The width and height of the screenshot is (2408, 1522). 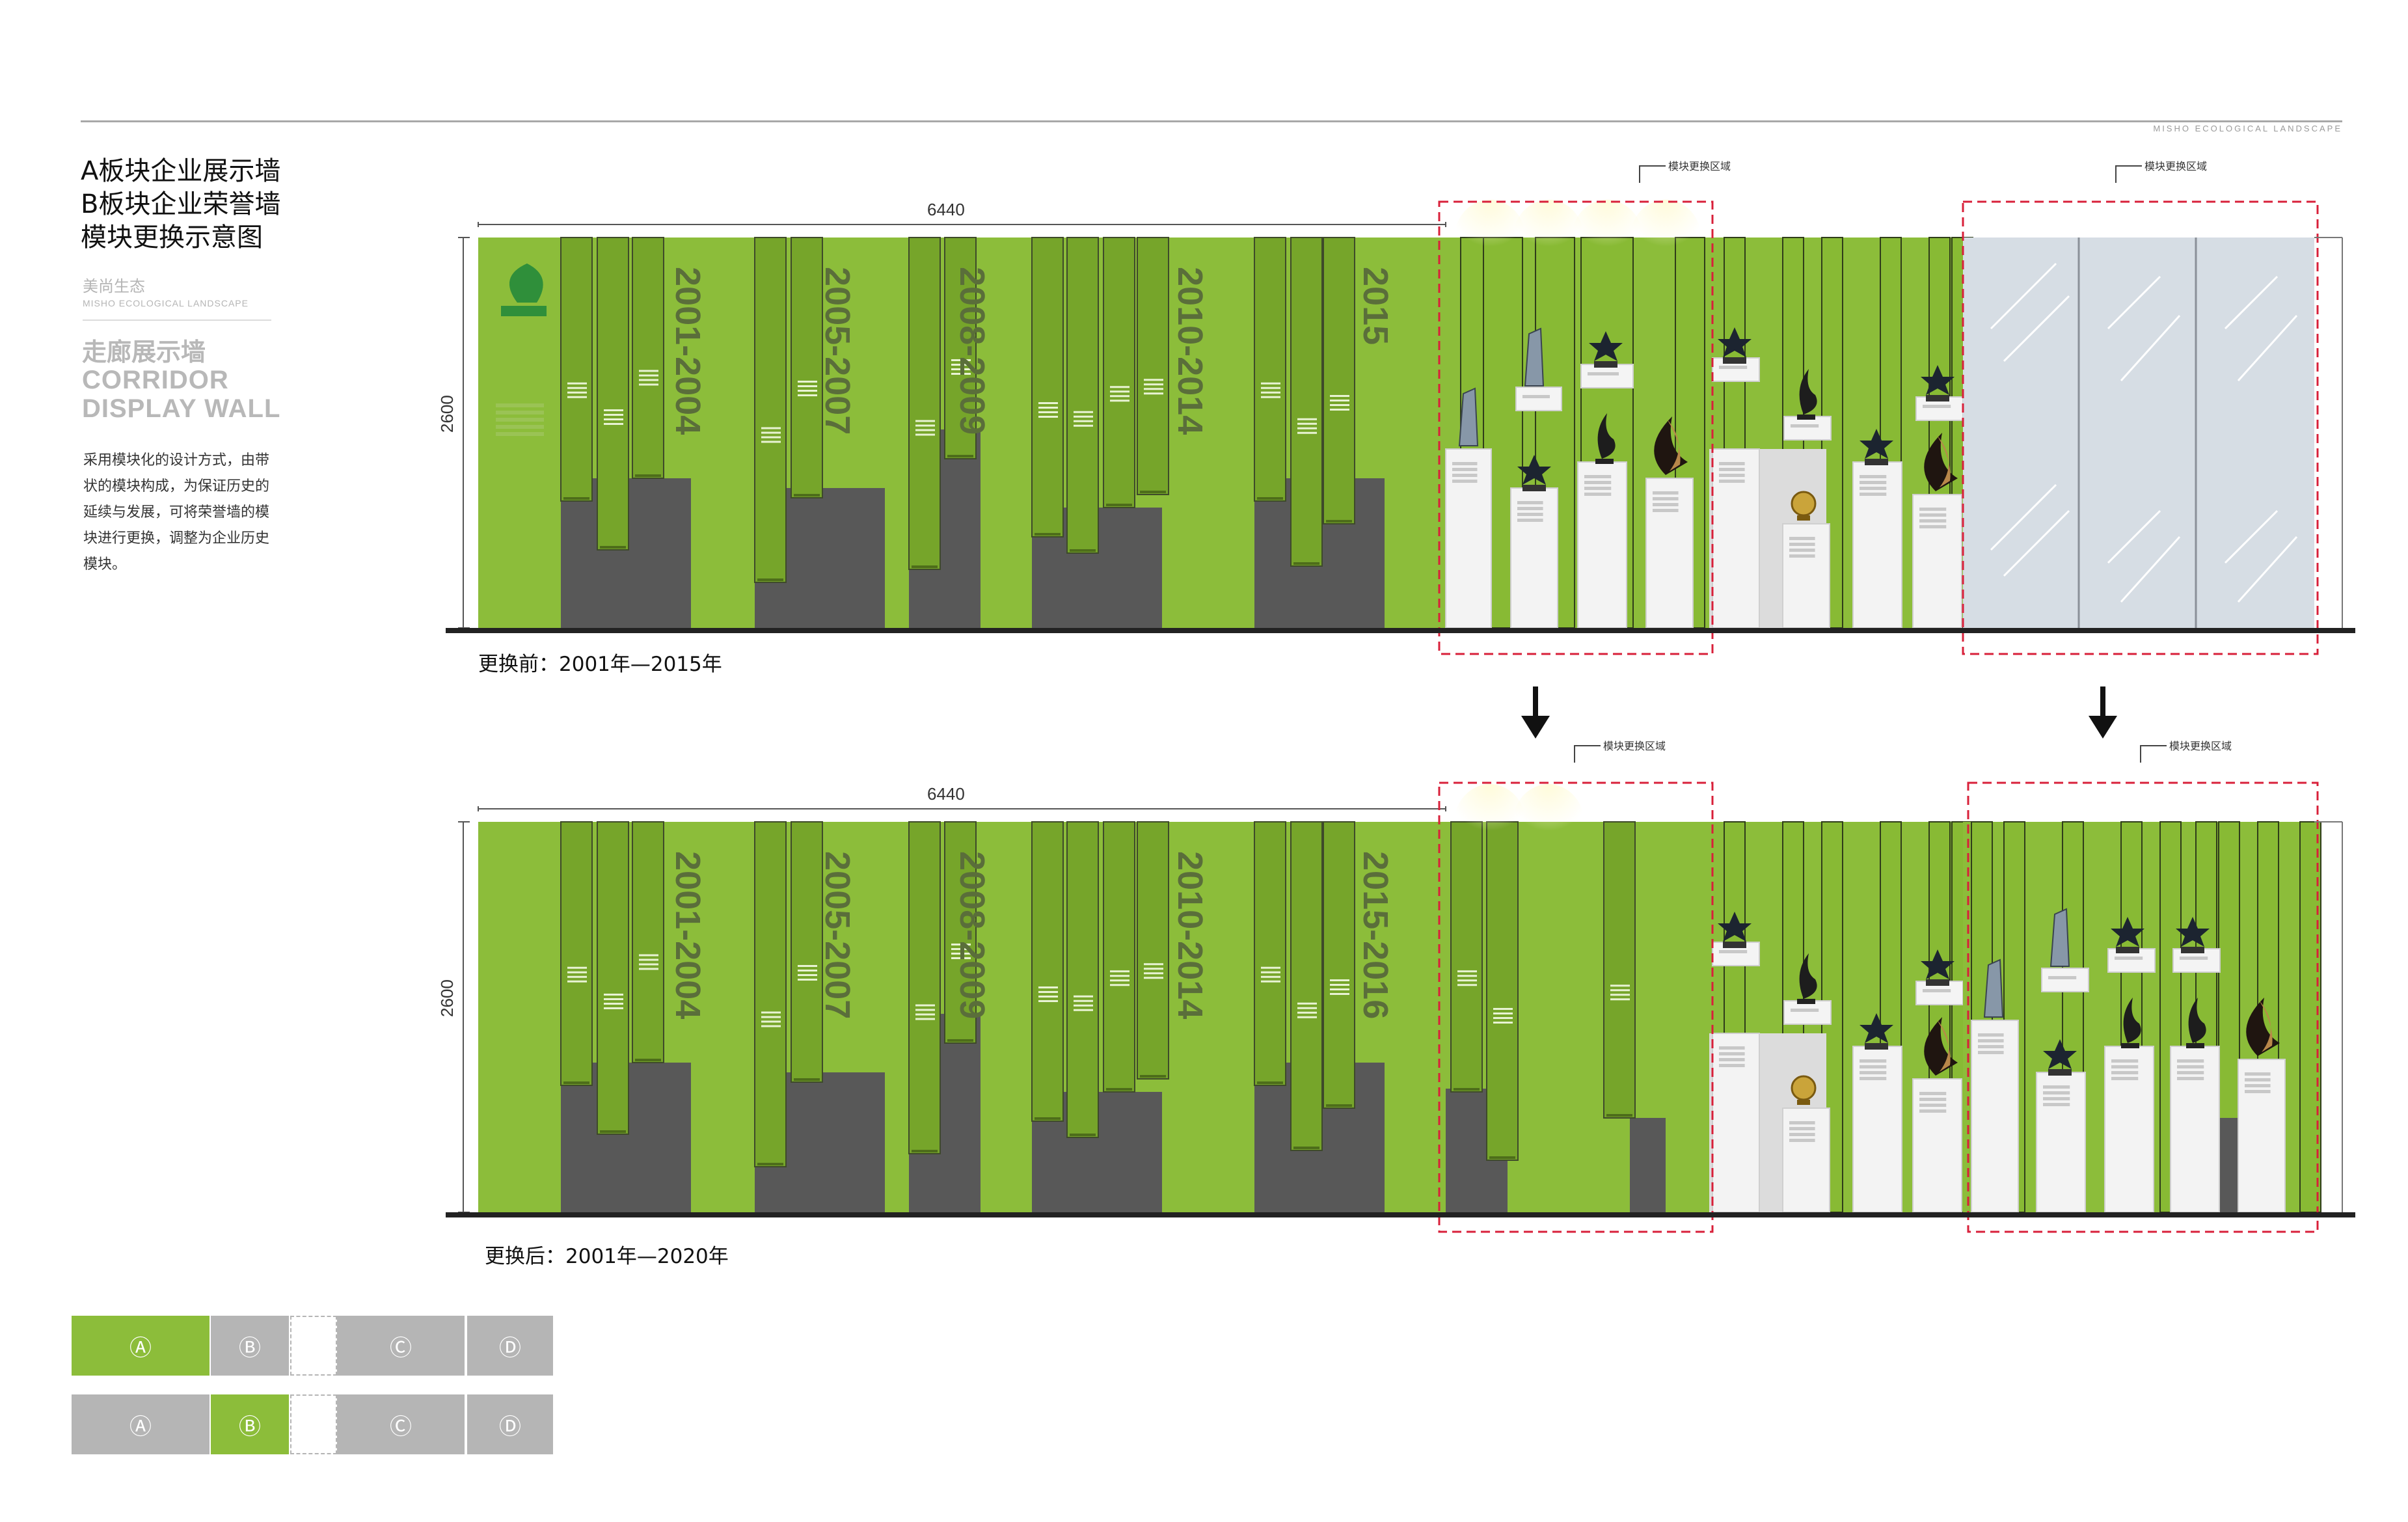 What do you see at coordinates (1083, 426) in the screenshot?
I see `timeline-strip-8-text` at bounding box center [1083, 426].